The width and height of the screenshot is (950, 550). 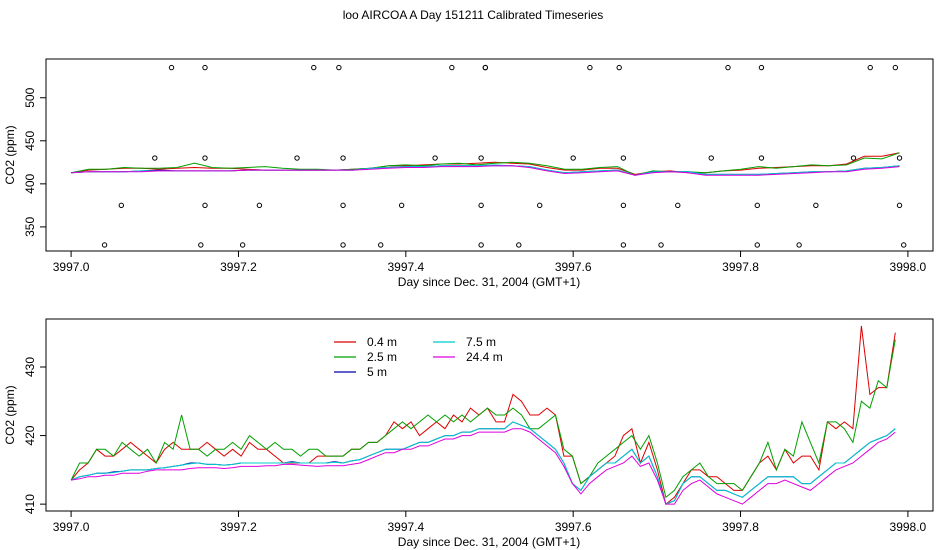 I want to click on bottom-x-tick-label: 3997.2, so click(x=238, y=527).